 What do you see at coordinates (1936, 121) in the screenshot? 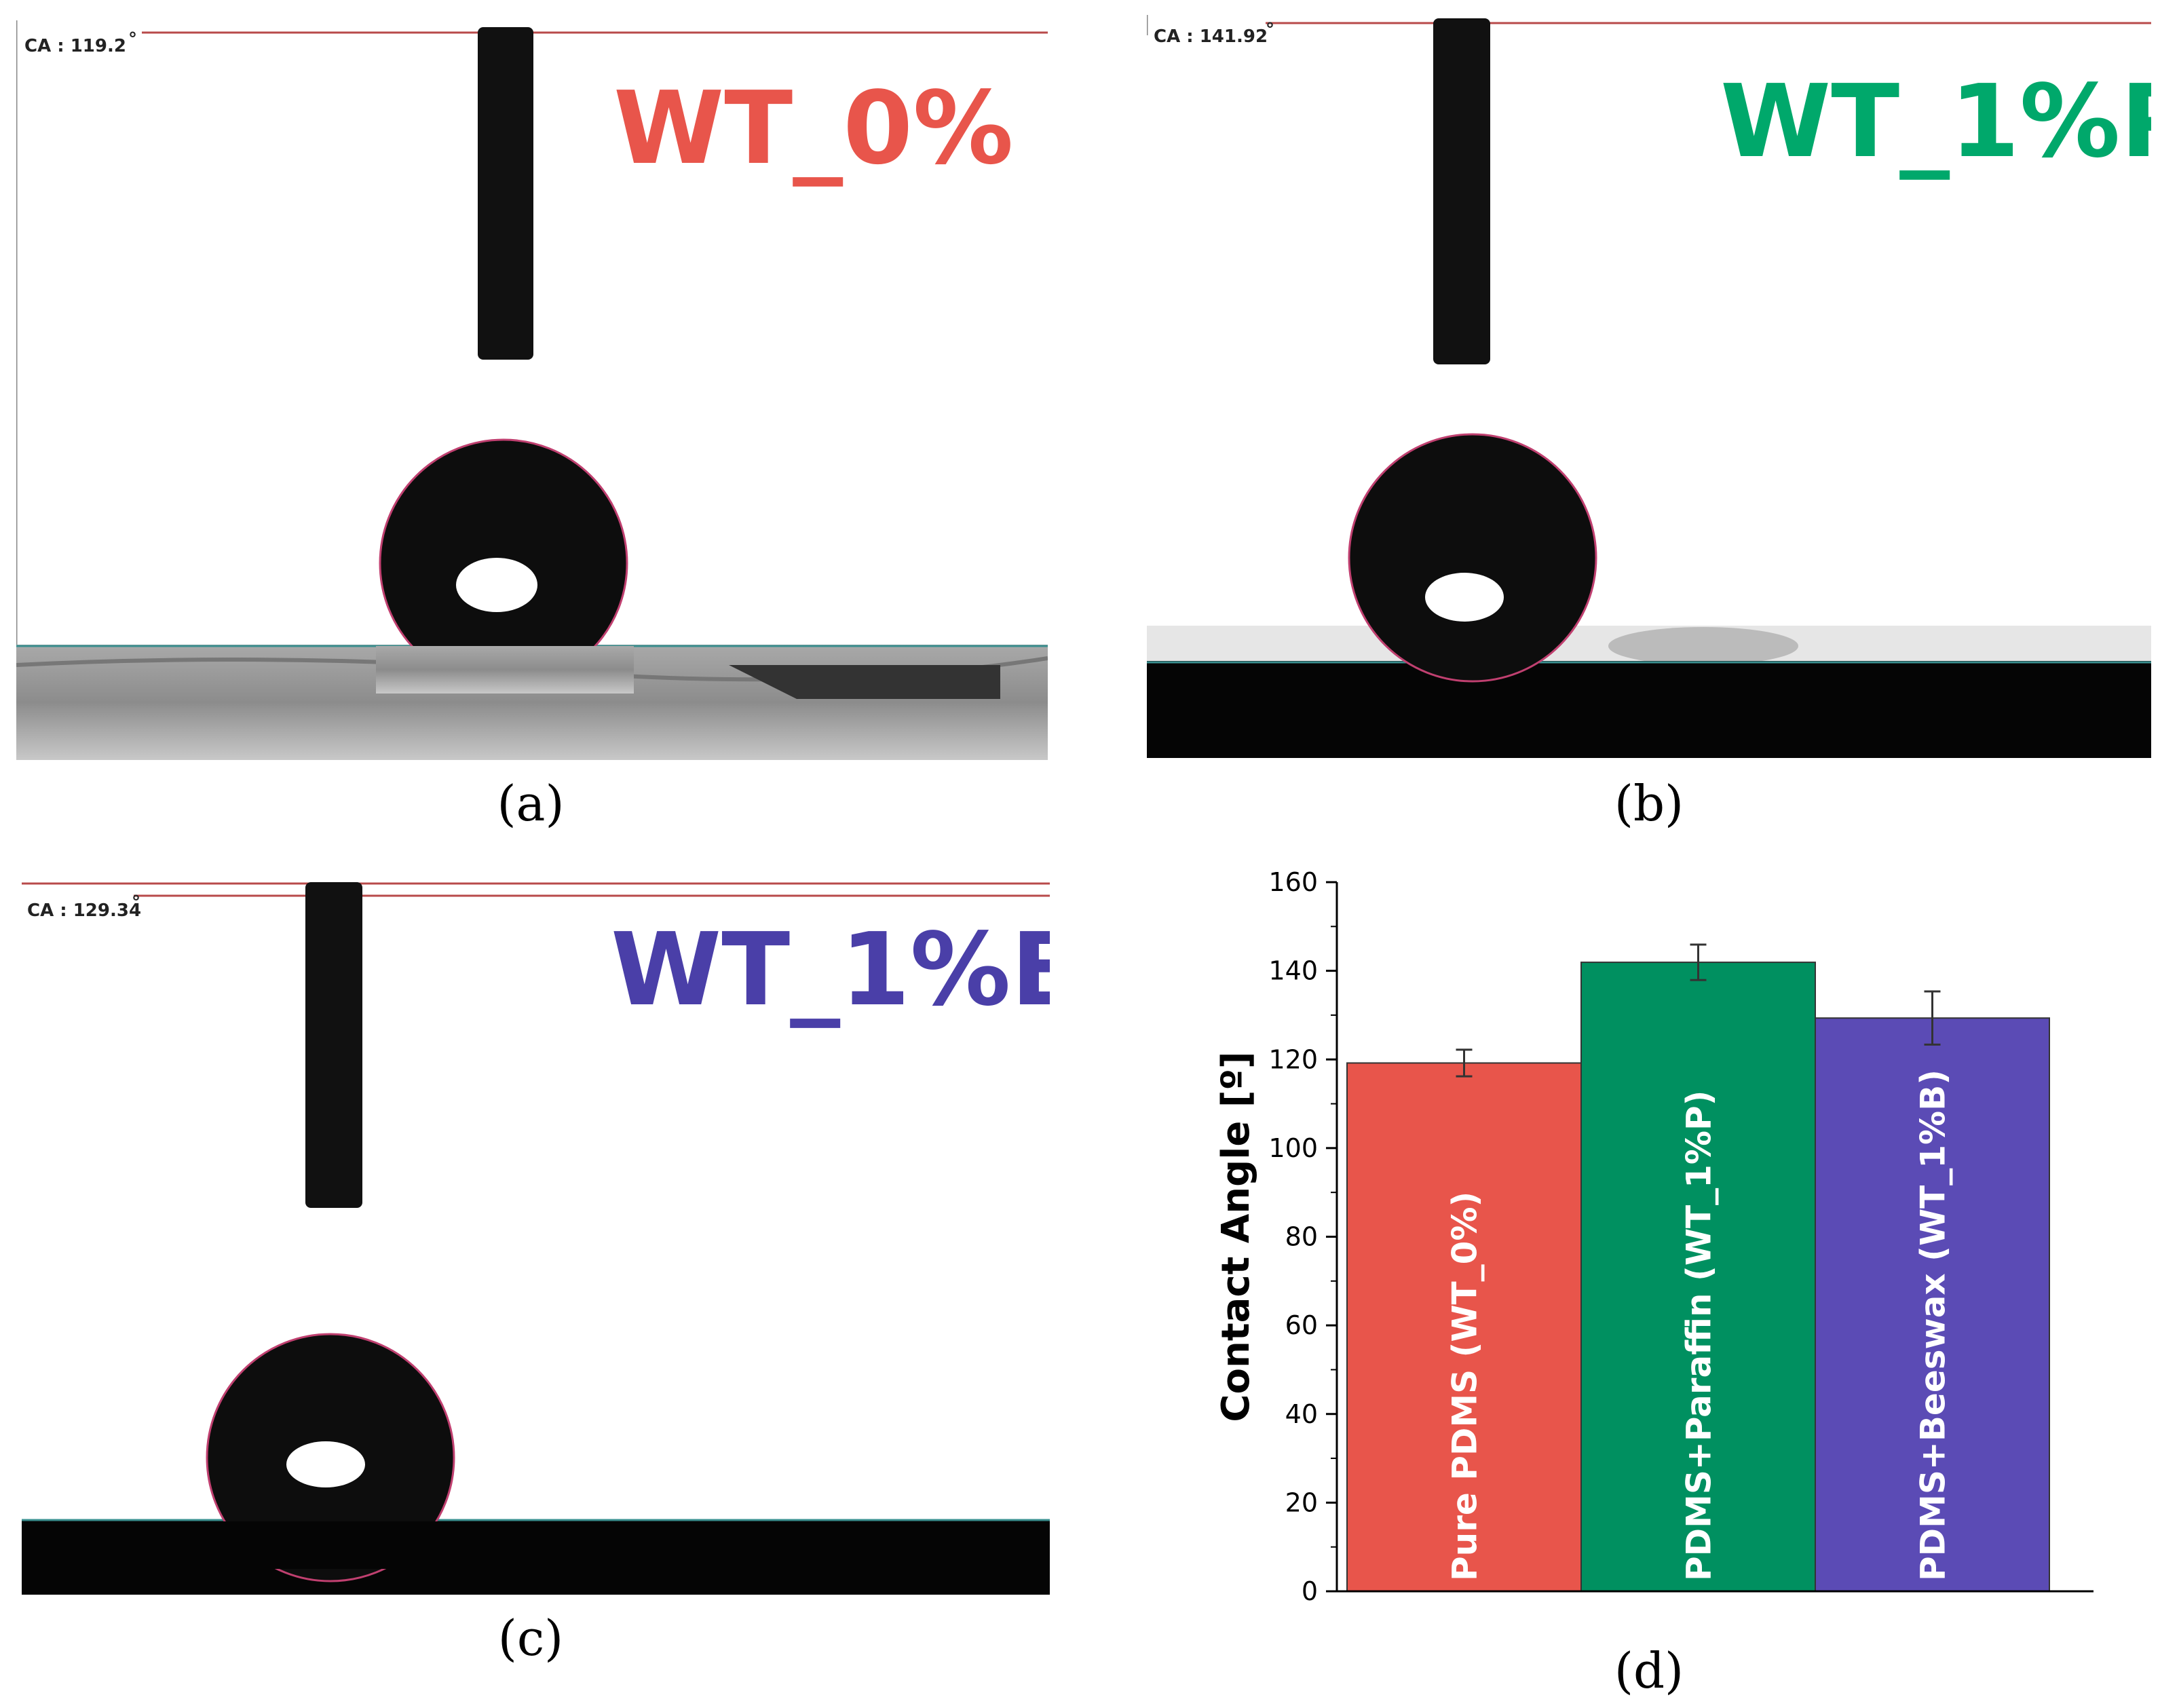
I see `sample-label-b: WT_1%P` at bounding box center [1936, 121].